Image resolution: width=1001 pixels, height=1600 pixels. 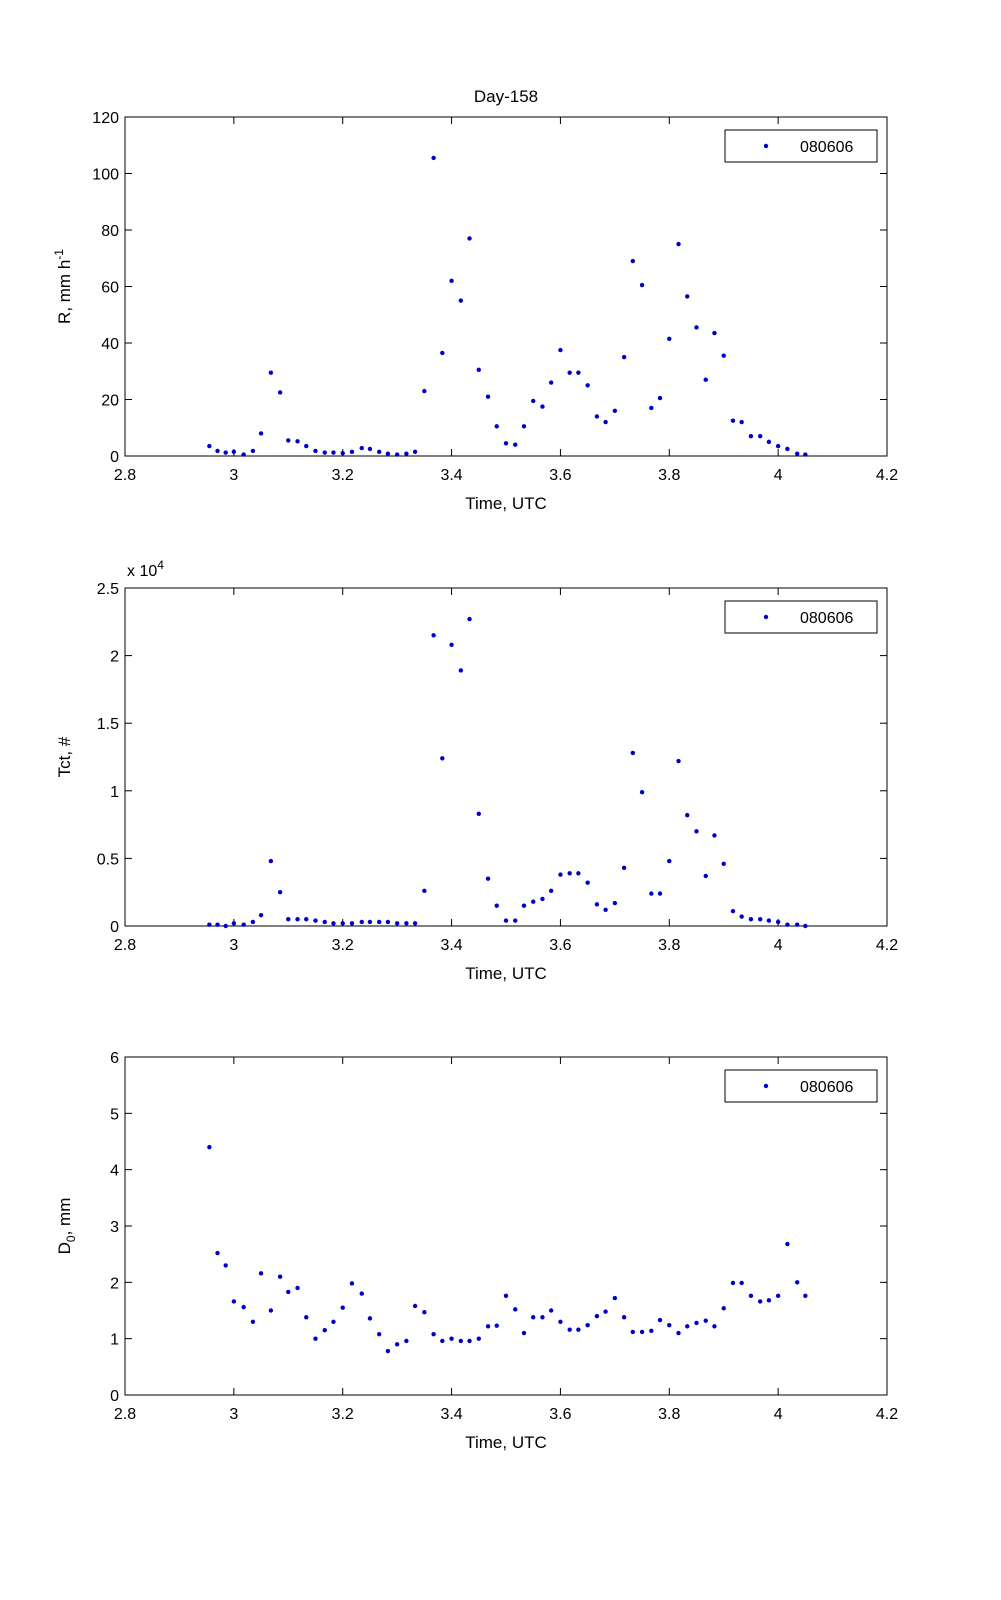 What do you see at coordinates (110, 288) in the screenshot?
I see `y-tick-label: 60` at bounding box center [110, 288].